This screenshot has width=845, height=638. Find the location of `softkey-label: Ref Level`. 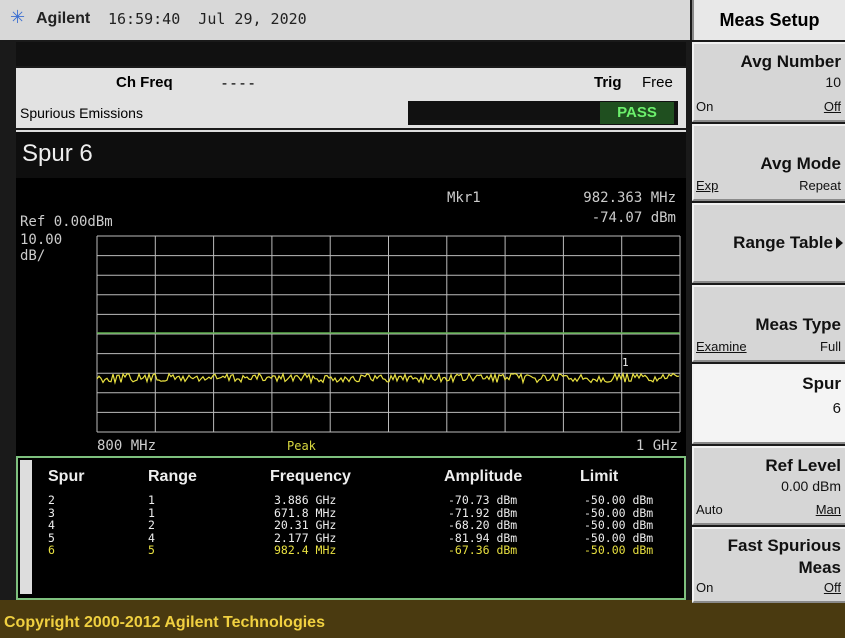

softkey-label: Ref Level is located at coordinates (803, 465).